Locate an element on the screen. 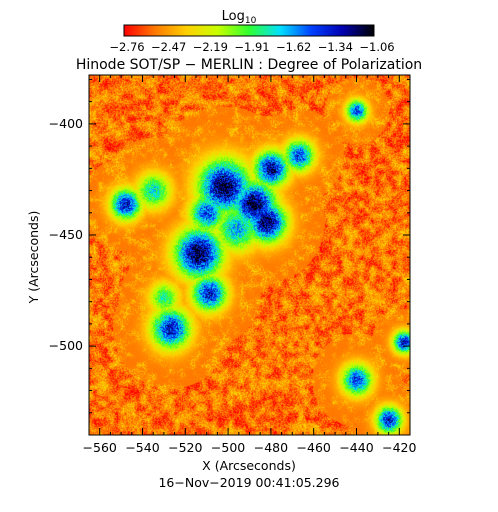 The width and height of the screenshot is (498, 512). x-axis-label: X (Arcseconds) is located at coordinates (249, 465).